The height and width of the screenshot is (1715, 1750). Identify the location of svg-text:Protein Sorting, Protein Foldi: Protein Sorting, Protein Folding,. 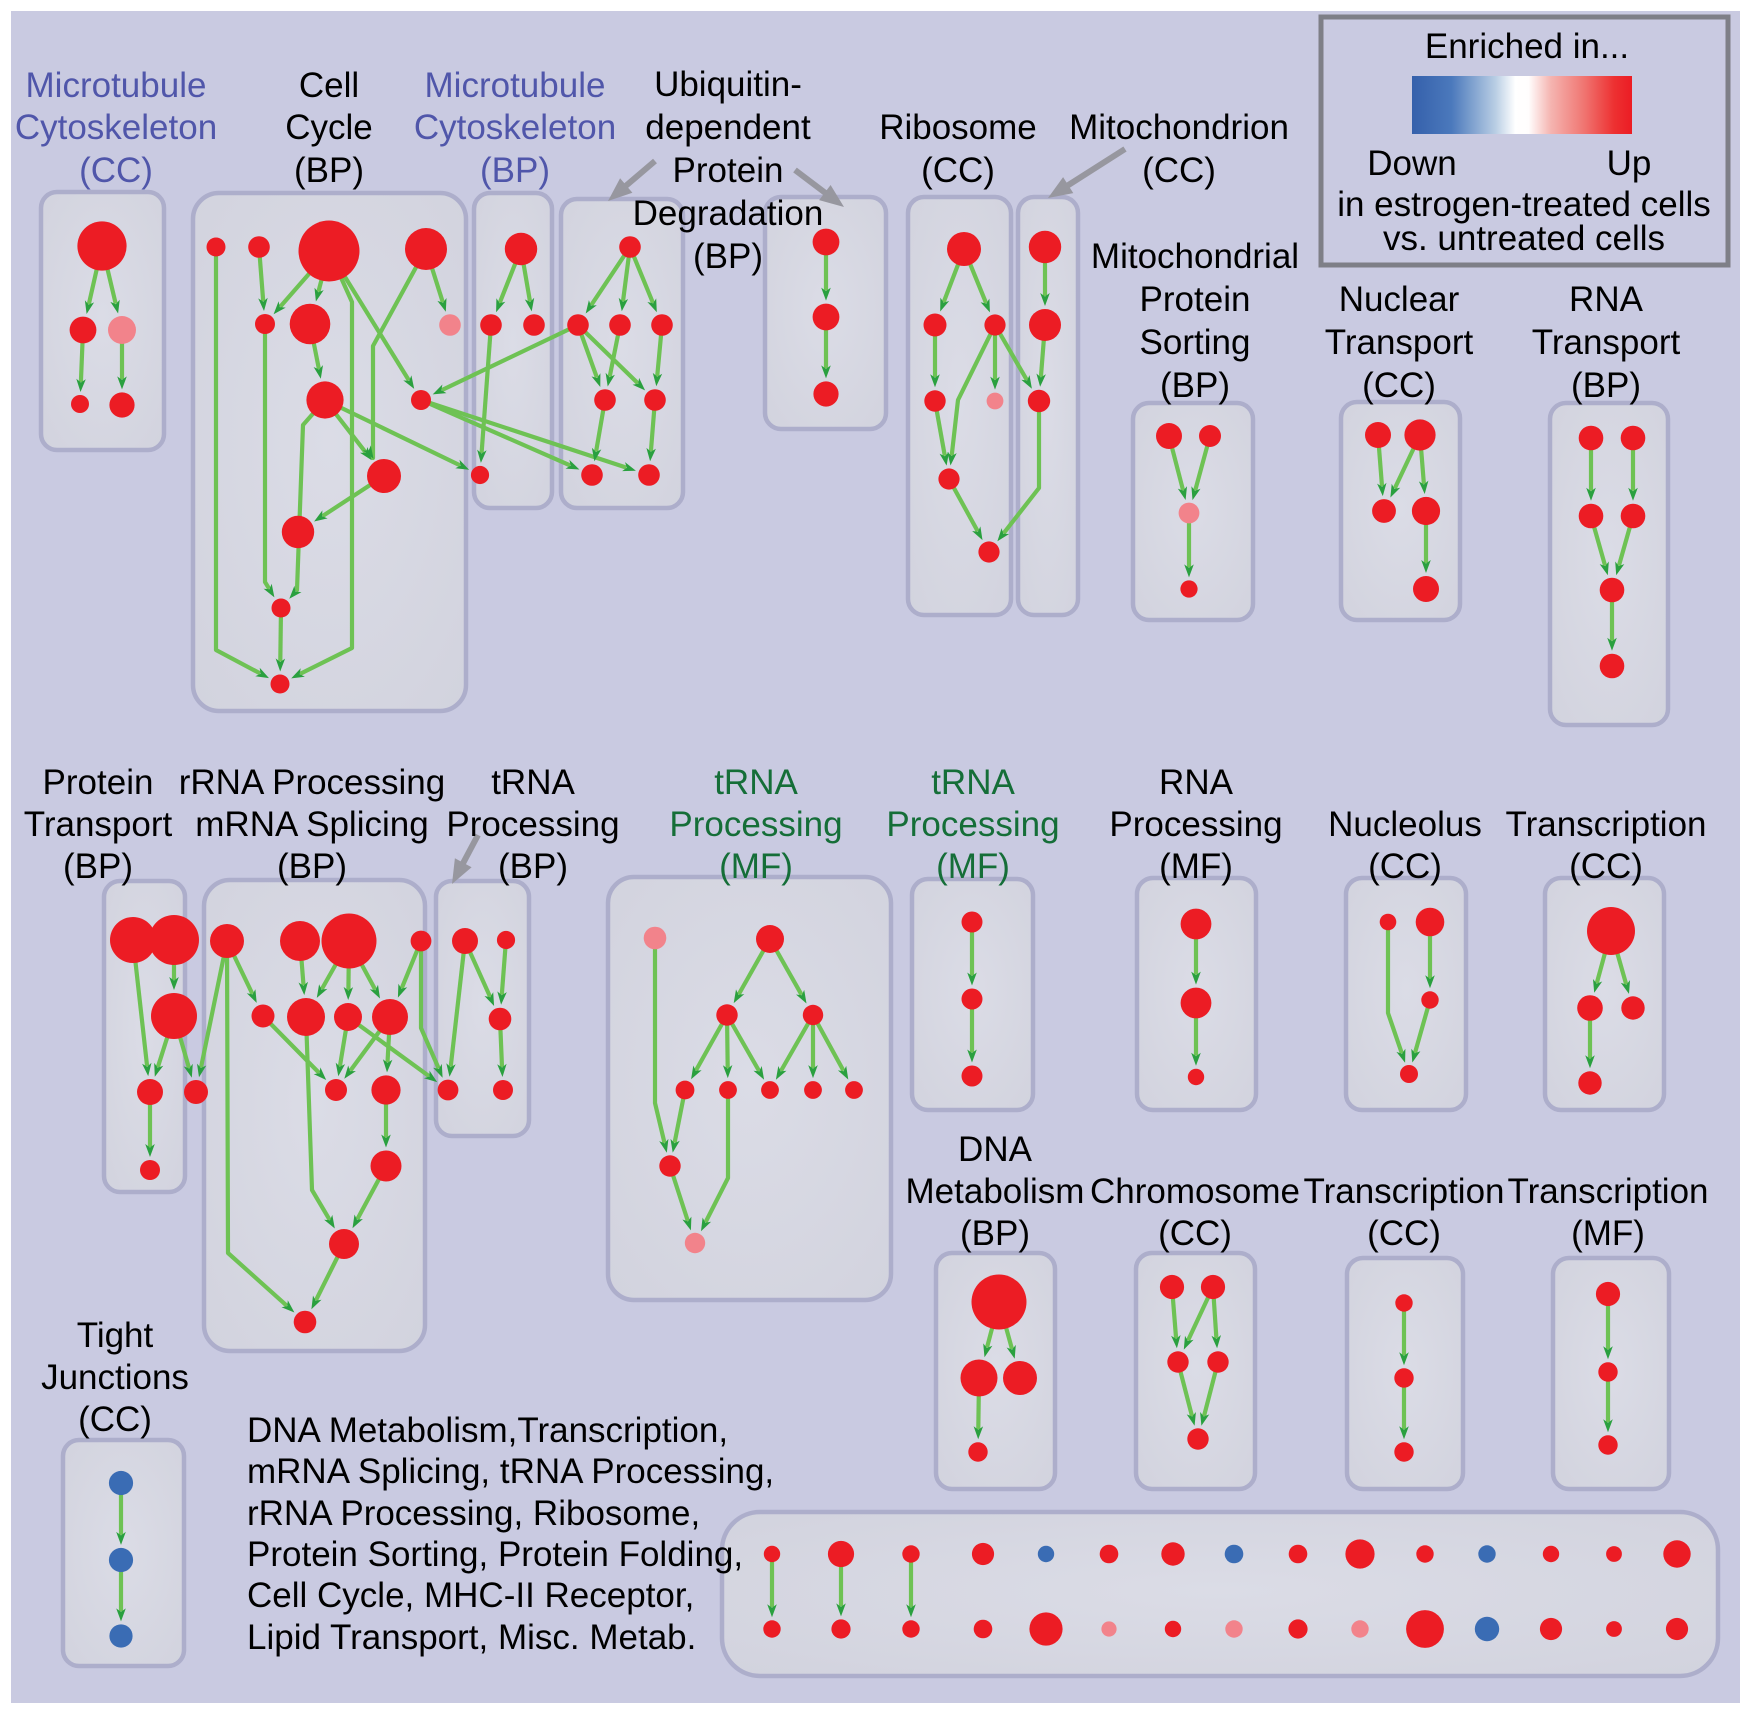
(495, 1554).